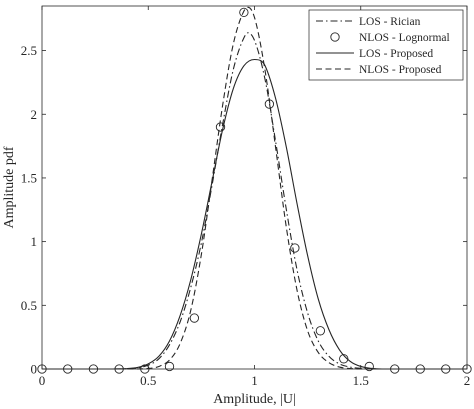 Image resolution: width=474 pixels, height=409 pixels. What do you see at coordinates (400, 70) in the screenshot?
I see `legend-label: NLOS - Proposed` at bounding box center [400, 70].